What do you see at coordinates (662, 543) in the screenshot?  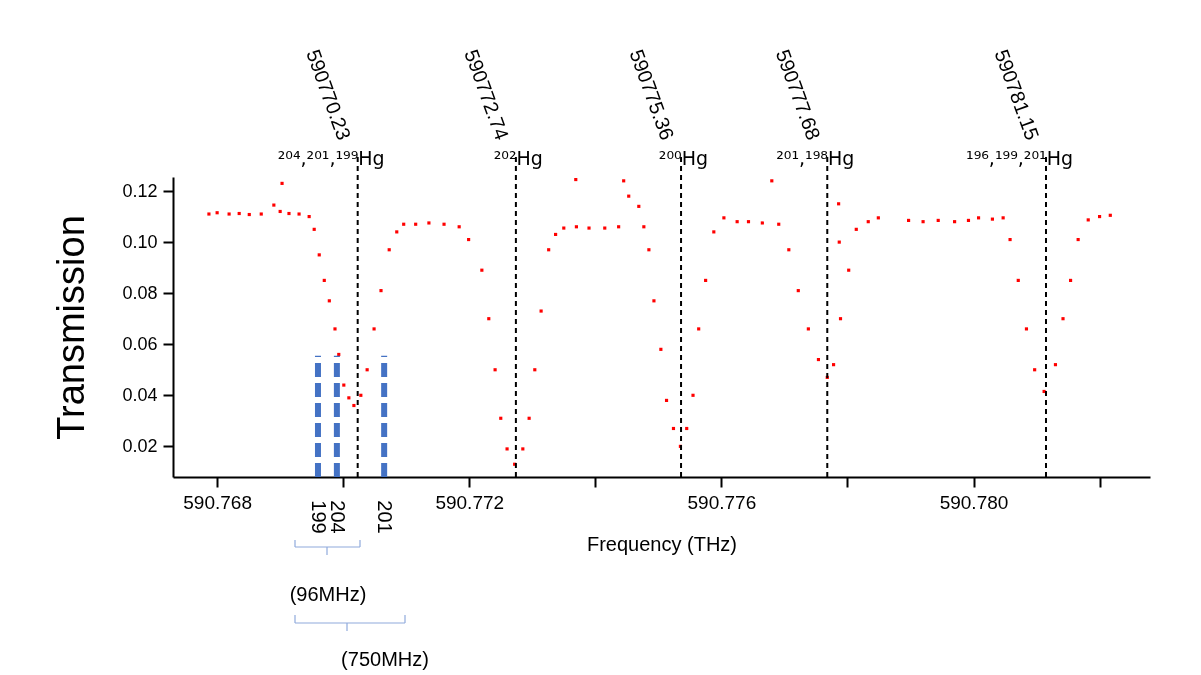 I see `x-axis-title: Frequency (THz)` at bounding box center [662, 543].